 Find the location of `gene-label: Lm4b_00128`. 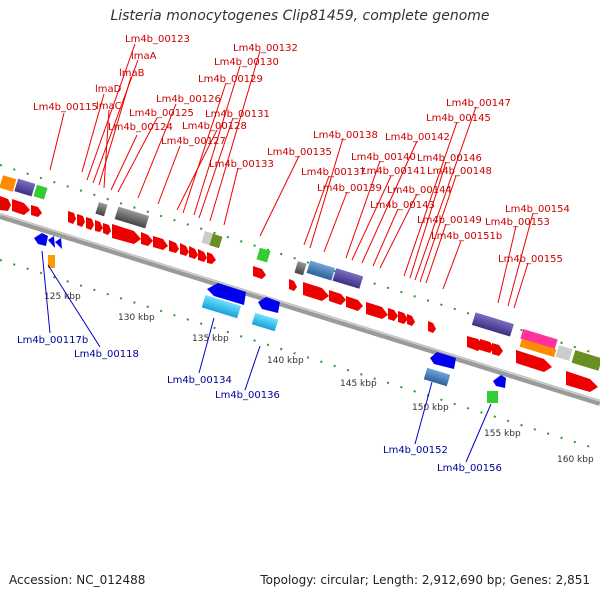

gene-label: Lm4b_00128 is located at coordinates (214, 126).